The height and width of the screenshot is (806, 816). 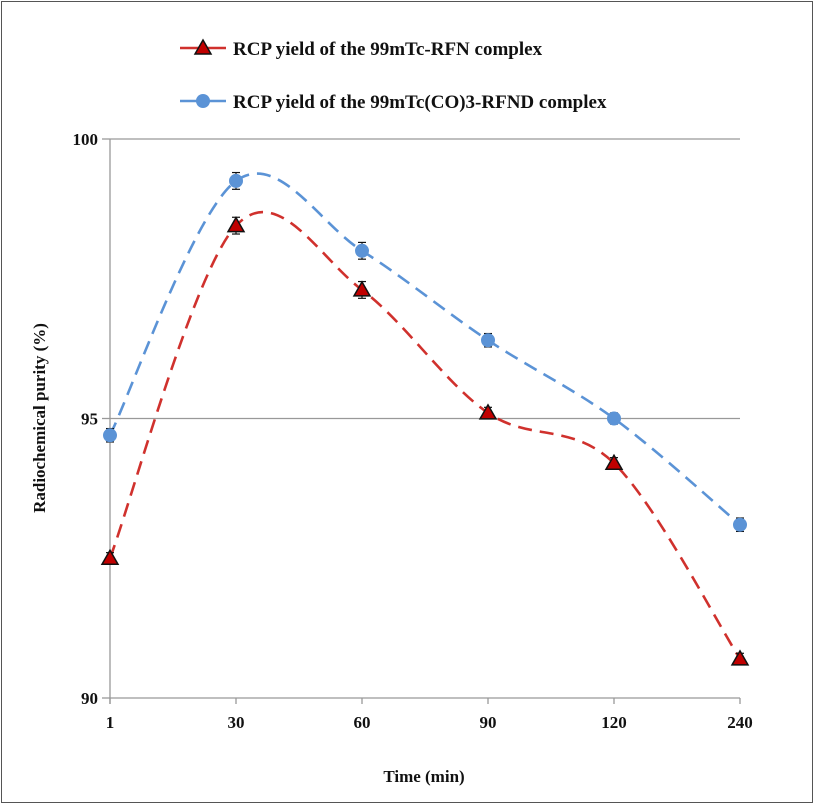 What do you see at coordinates (423, 776) in the screenshot?
I see `x-axis-label: Time (min)` at bounding box center [423, 776].